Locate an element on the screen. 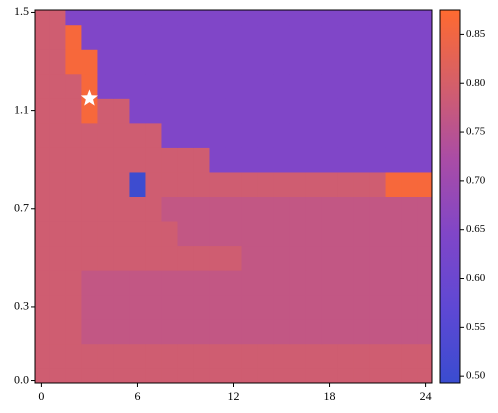  y-tick-label: 1.5 is located at coordinates (21, 11).